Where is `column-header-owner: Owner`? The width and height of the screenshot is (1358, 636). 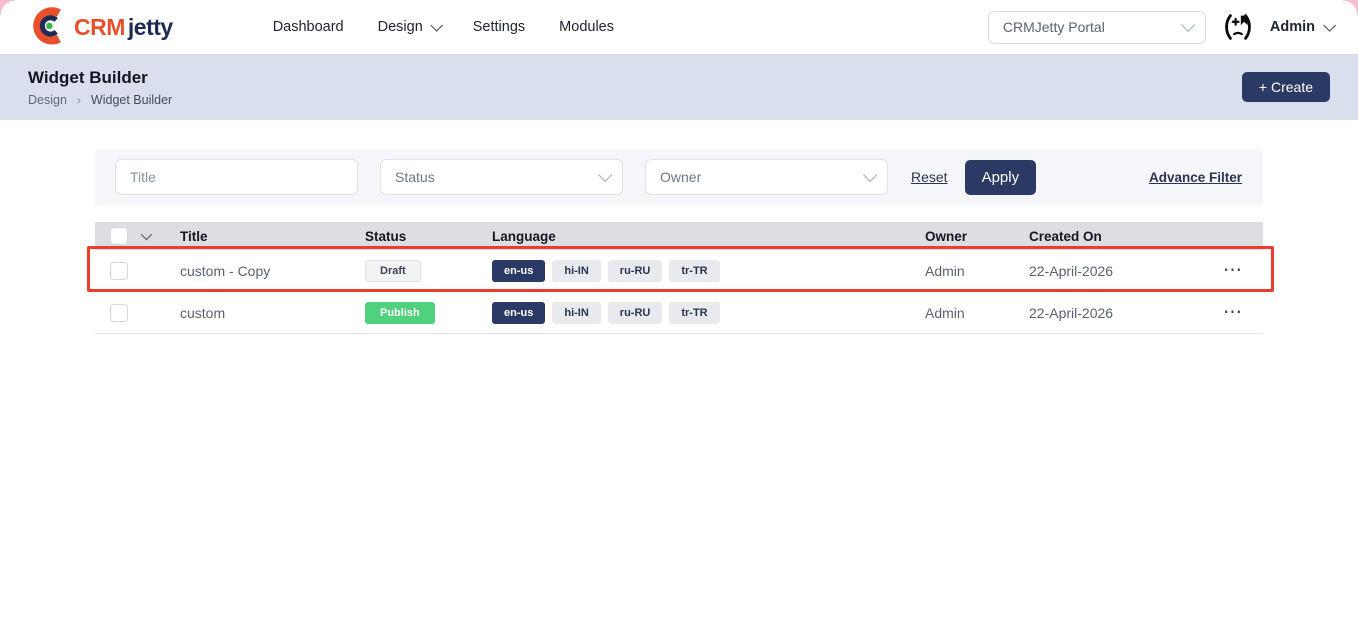 column-header-owner: Owner is located at coordinates (946, 236).